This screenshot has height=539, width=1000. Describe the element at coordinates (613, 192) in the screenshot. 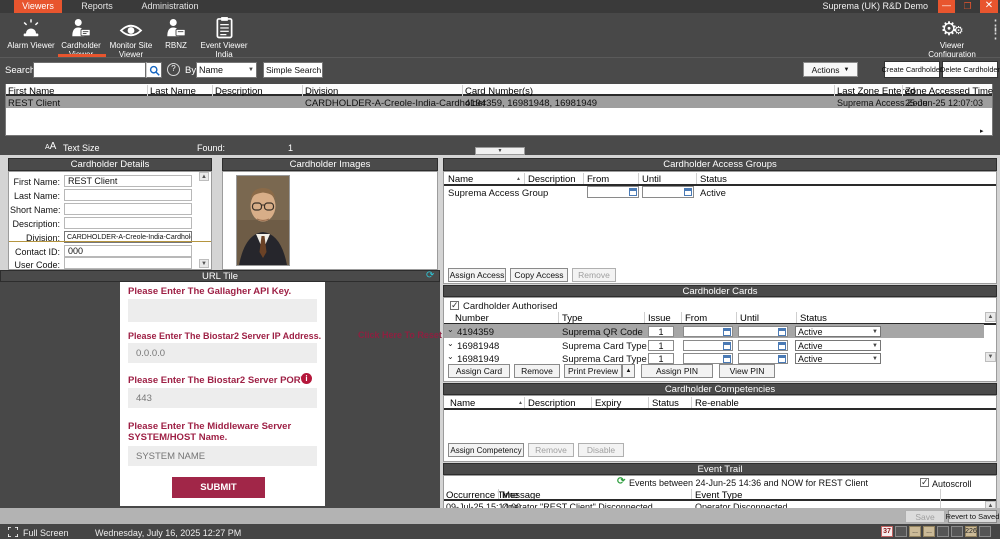

I see `access-from-date-input` at that location.